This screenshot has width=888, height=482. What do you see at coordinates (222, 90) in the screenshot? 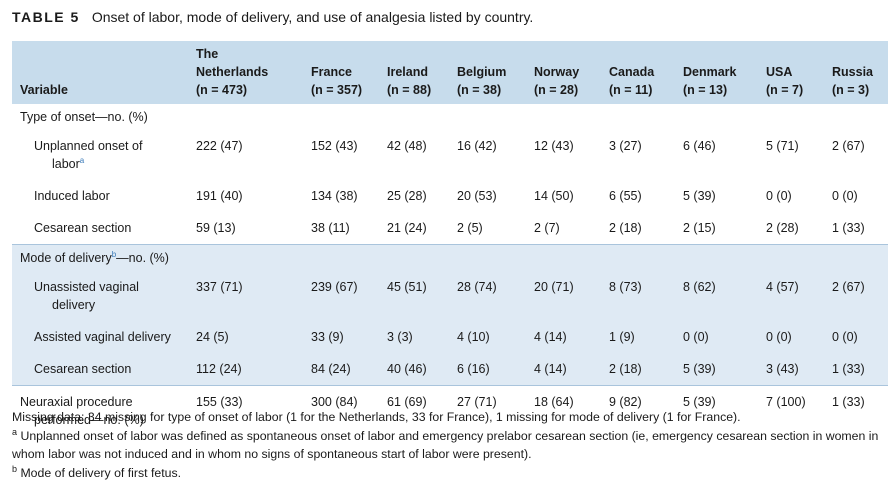
I see `column-header-n: (n = 473)` at bounding box center [222, 90].